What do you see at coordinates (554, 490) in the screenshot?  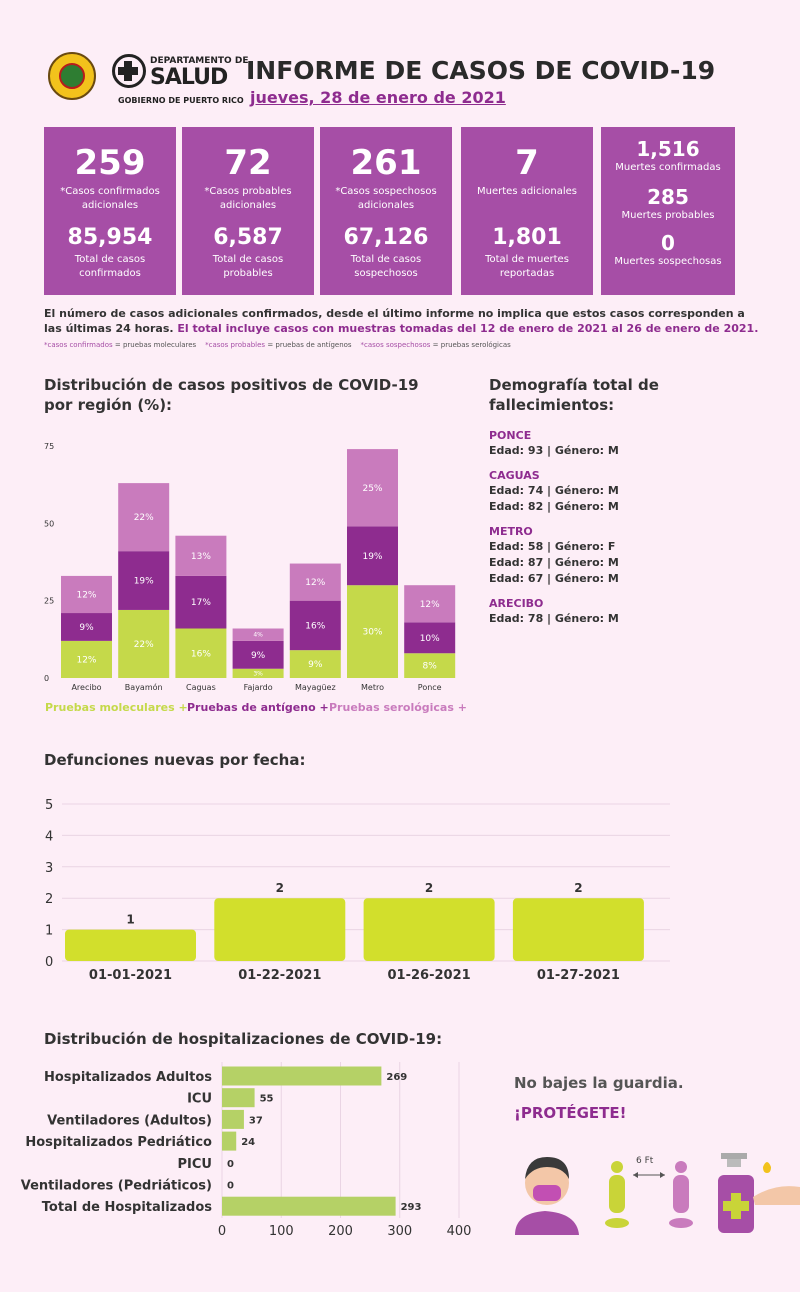 I see `demography-line: Edad: 74 | Género: M` at bounding box center [554, 490].